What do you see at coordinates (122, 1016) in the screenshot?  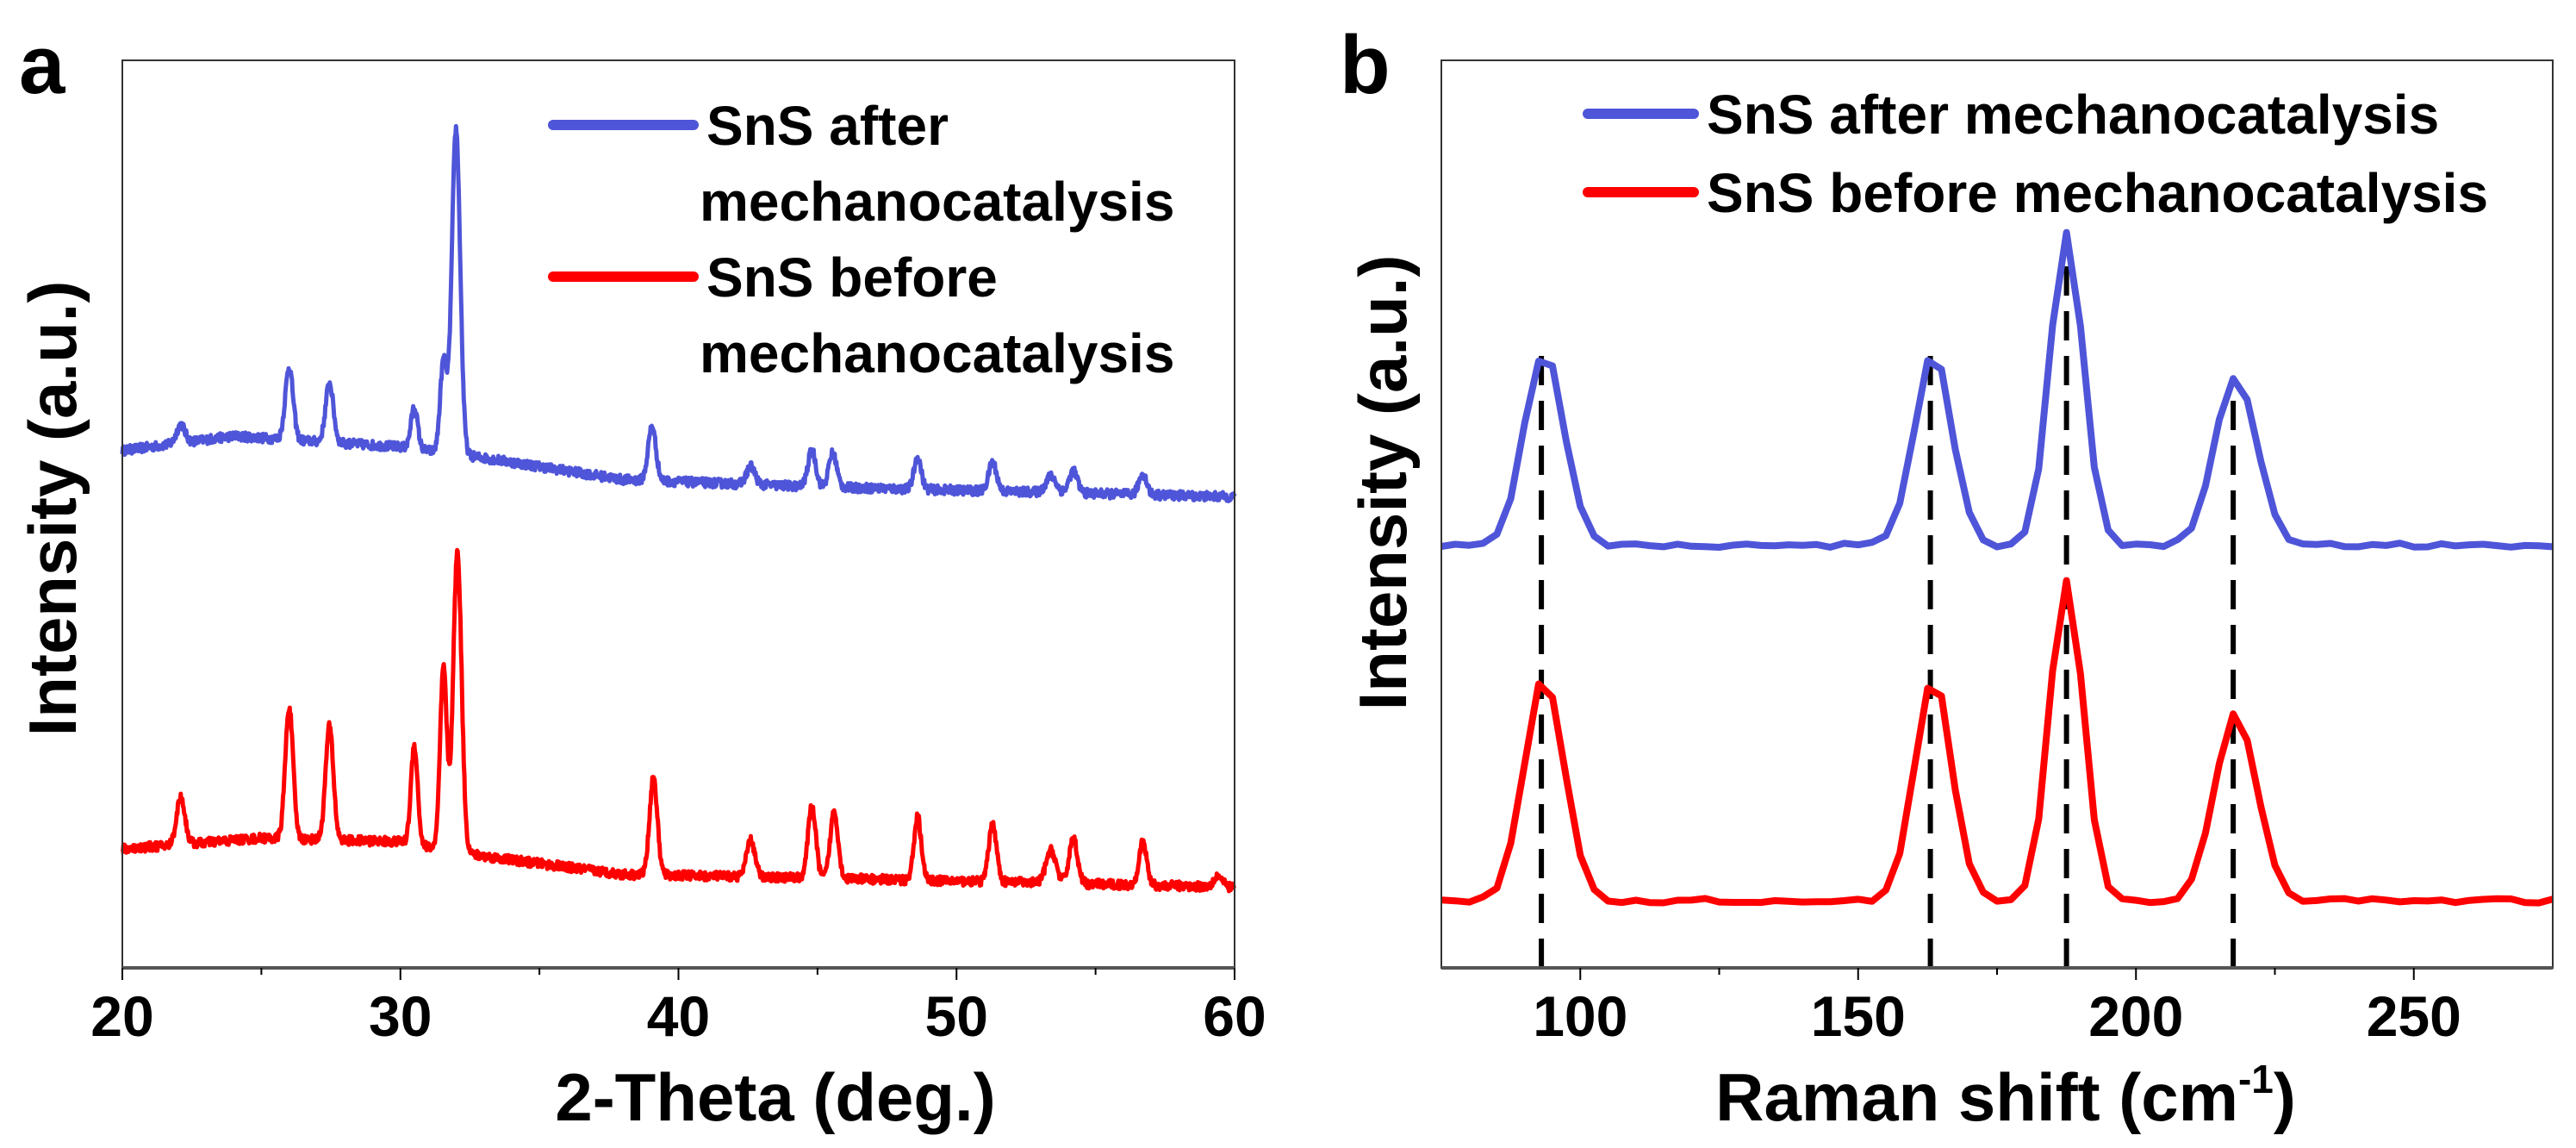 I see `x-tick-label: 20` at bounding box center [122, 1016].